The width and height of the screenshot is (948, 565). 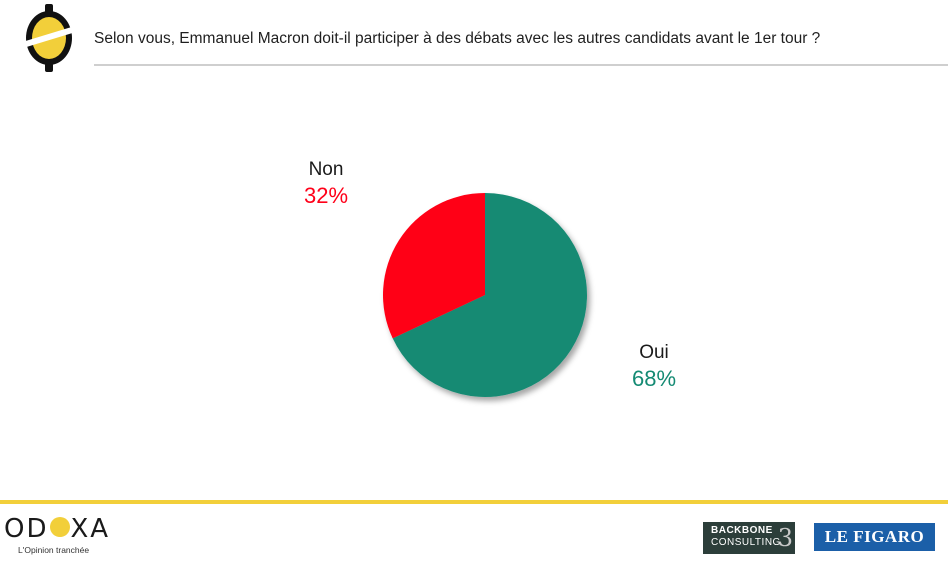 I want to click on slice-name-oui: Oui, so click(x=654, y=352).